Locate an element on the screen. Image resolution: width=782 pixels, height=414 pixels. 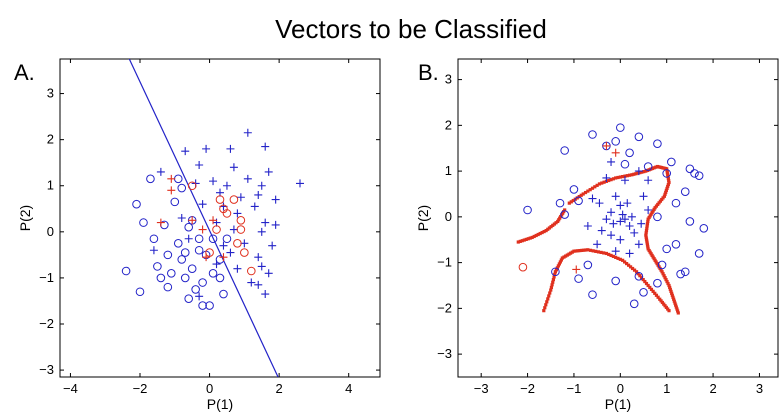
y-tick-label: −2 is located at coordinates (46, 323).